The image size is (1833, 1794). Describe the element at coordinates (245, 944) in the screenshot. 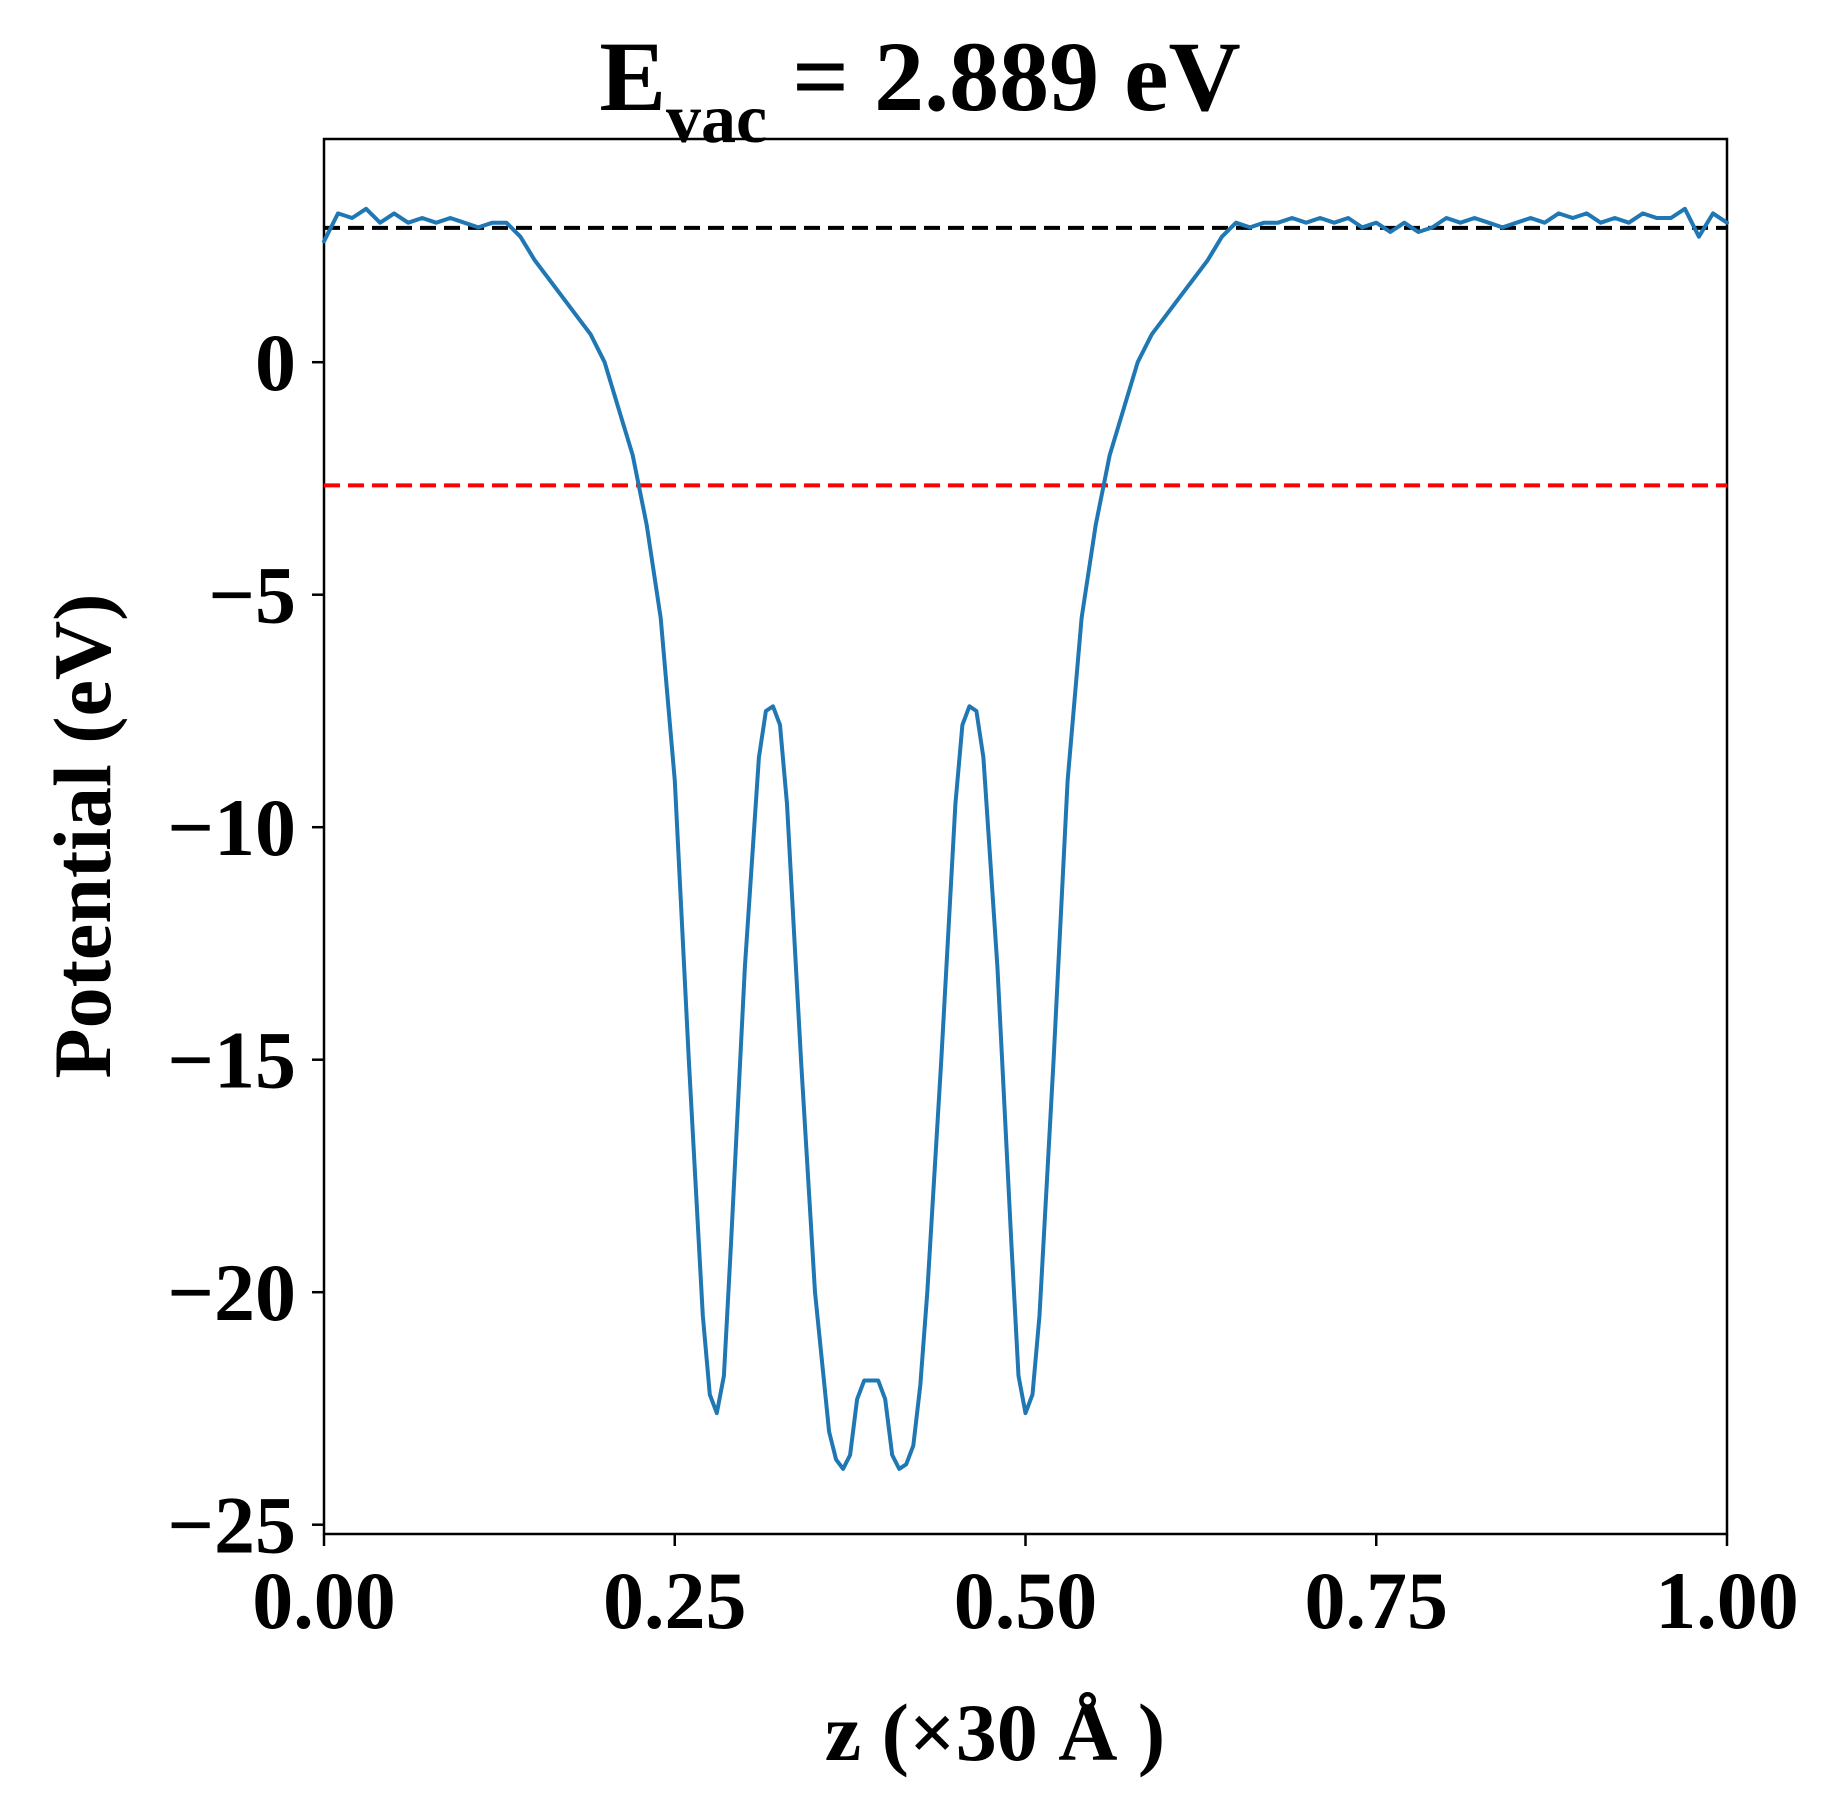

I see `y-axis: 0 −5 −10 −15 −20 −25` at that location.